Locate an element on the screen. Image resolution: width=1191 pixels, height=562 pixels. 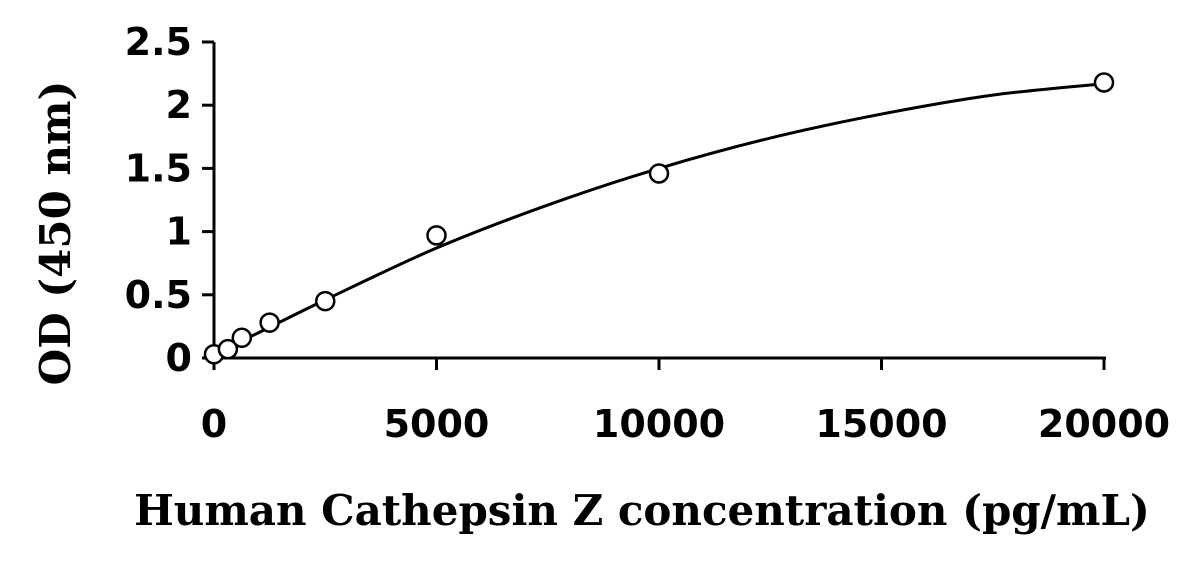
x-tick-label: 0 is located at coordinates (214, 424).